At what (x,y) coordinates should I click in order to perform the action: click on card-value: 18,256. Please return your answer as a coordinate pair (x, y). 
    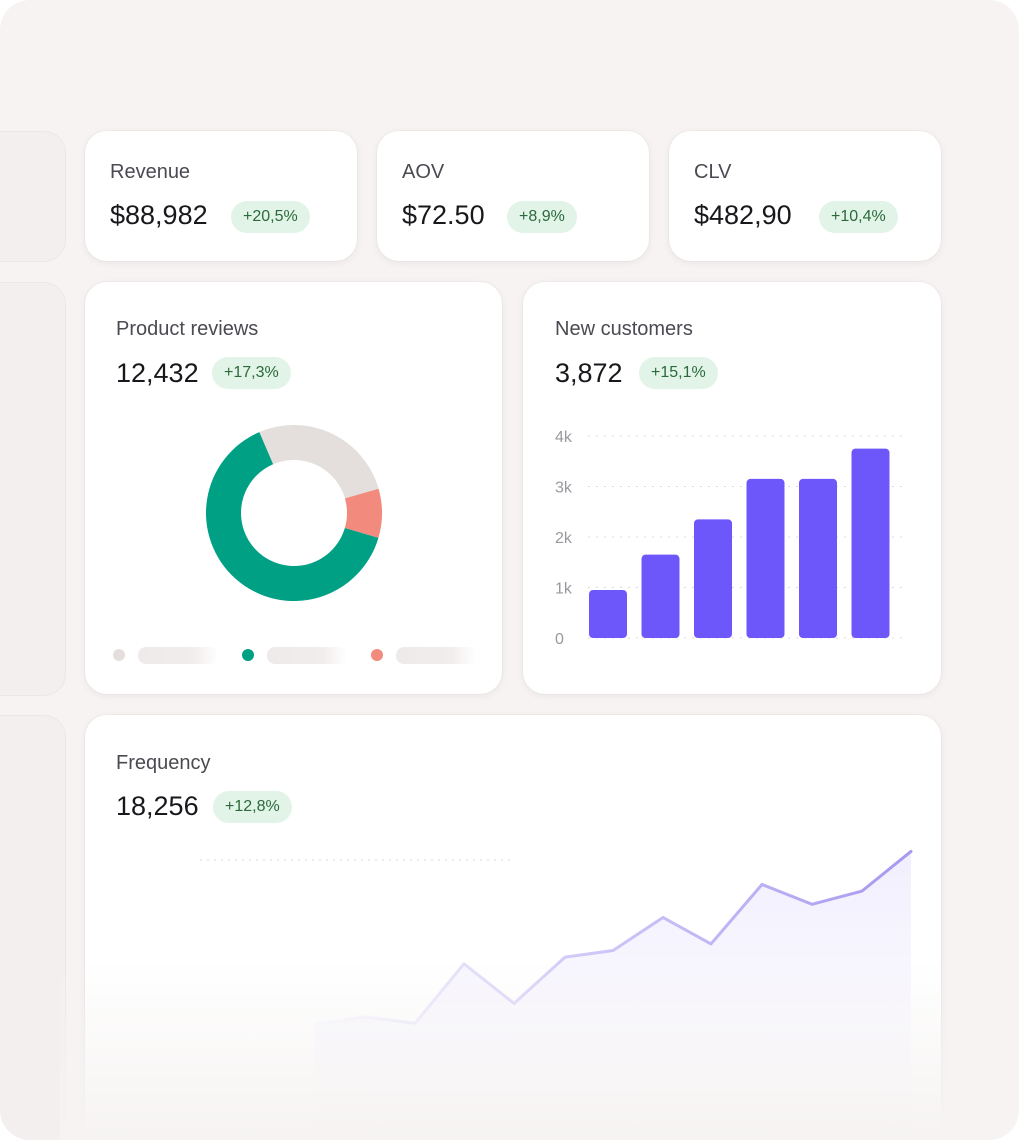
    Looking at the image, I should click on (157, 806).